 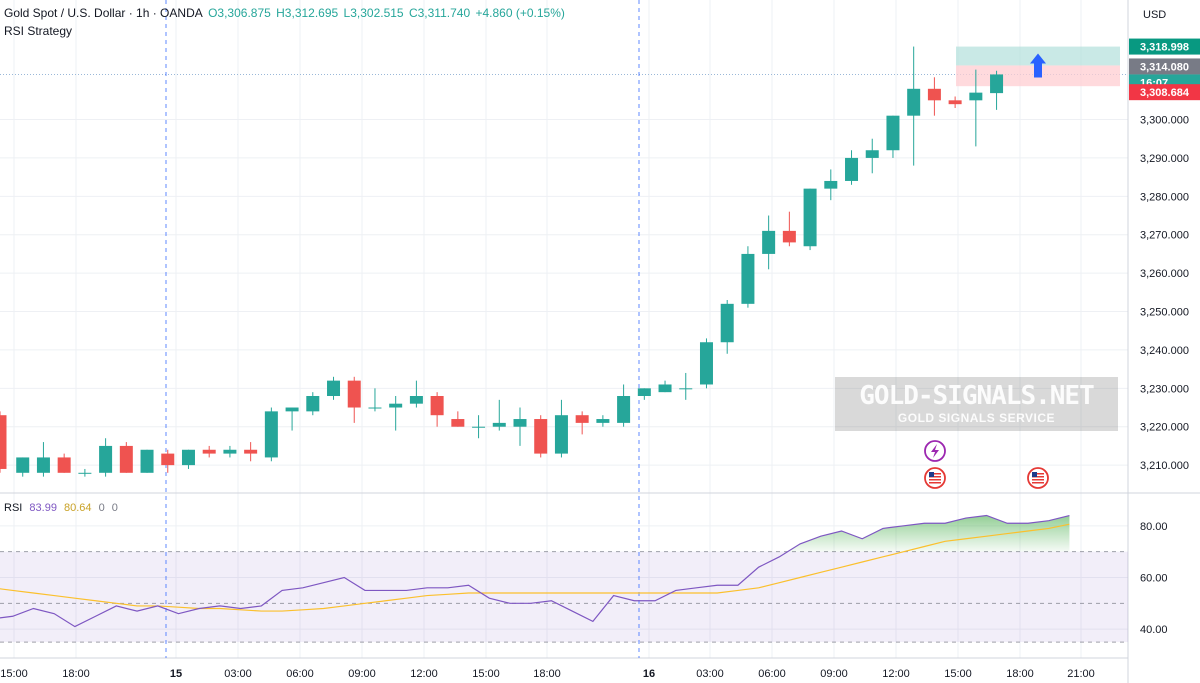 I want to click on ohlc-high: H3,312.695, so click(x=307, y=13).